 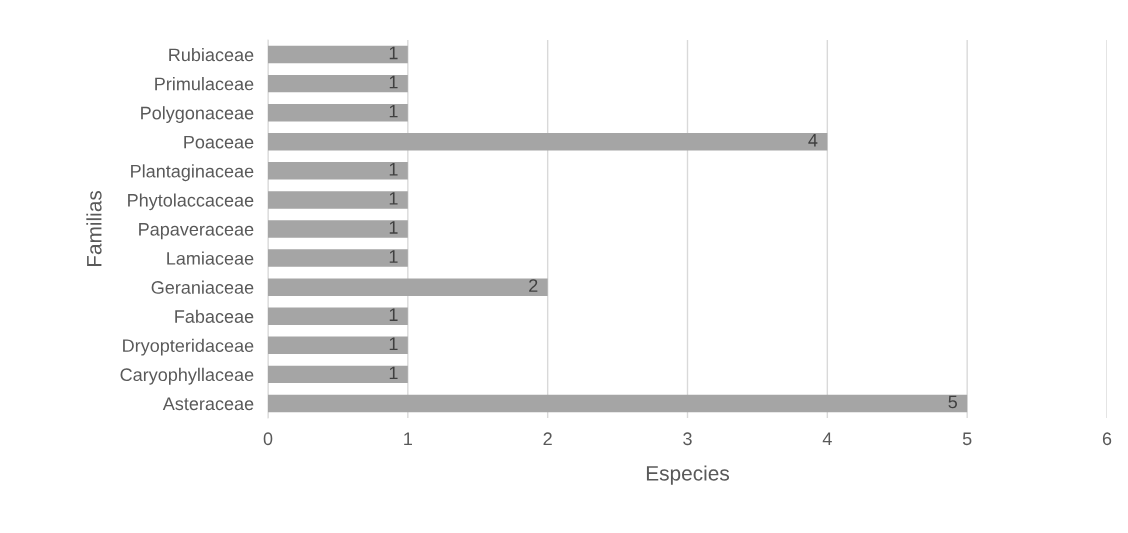 I want to click on data-label: 5, so click(x=953, y=402).